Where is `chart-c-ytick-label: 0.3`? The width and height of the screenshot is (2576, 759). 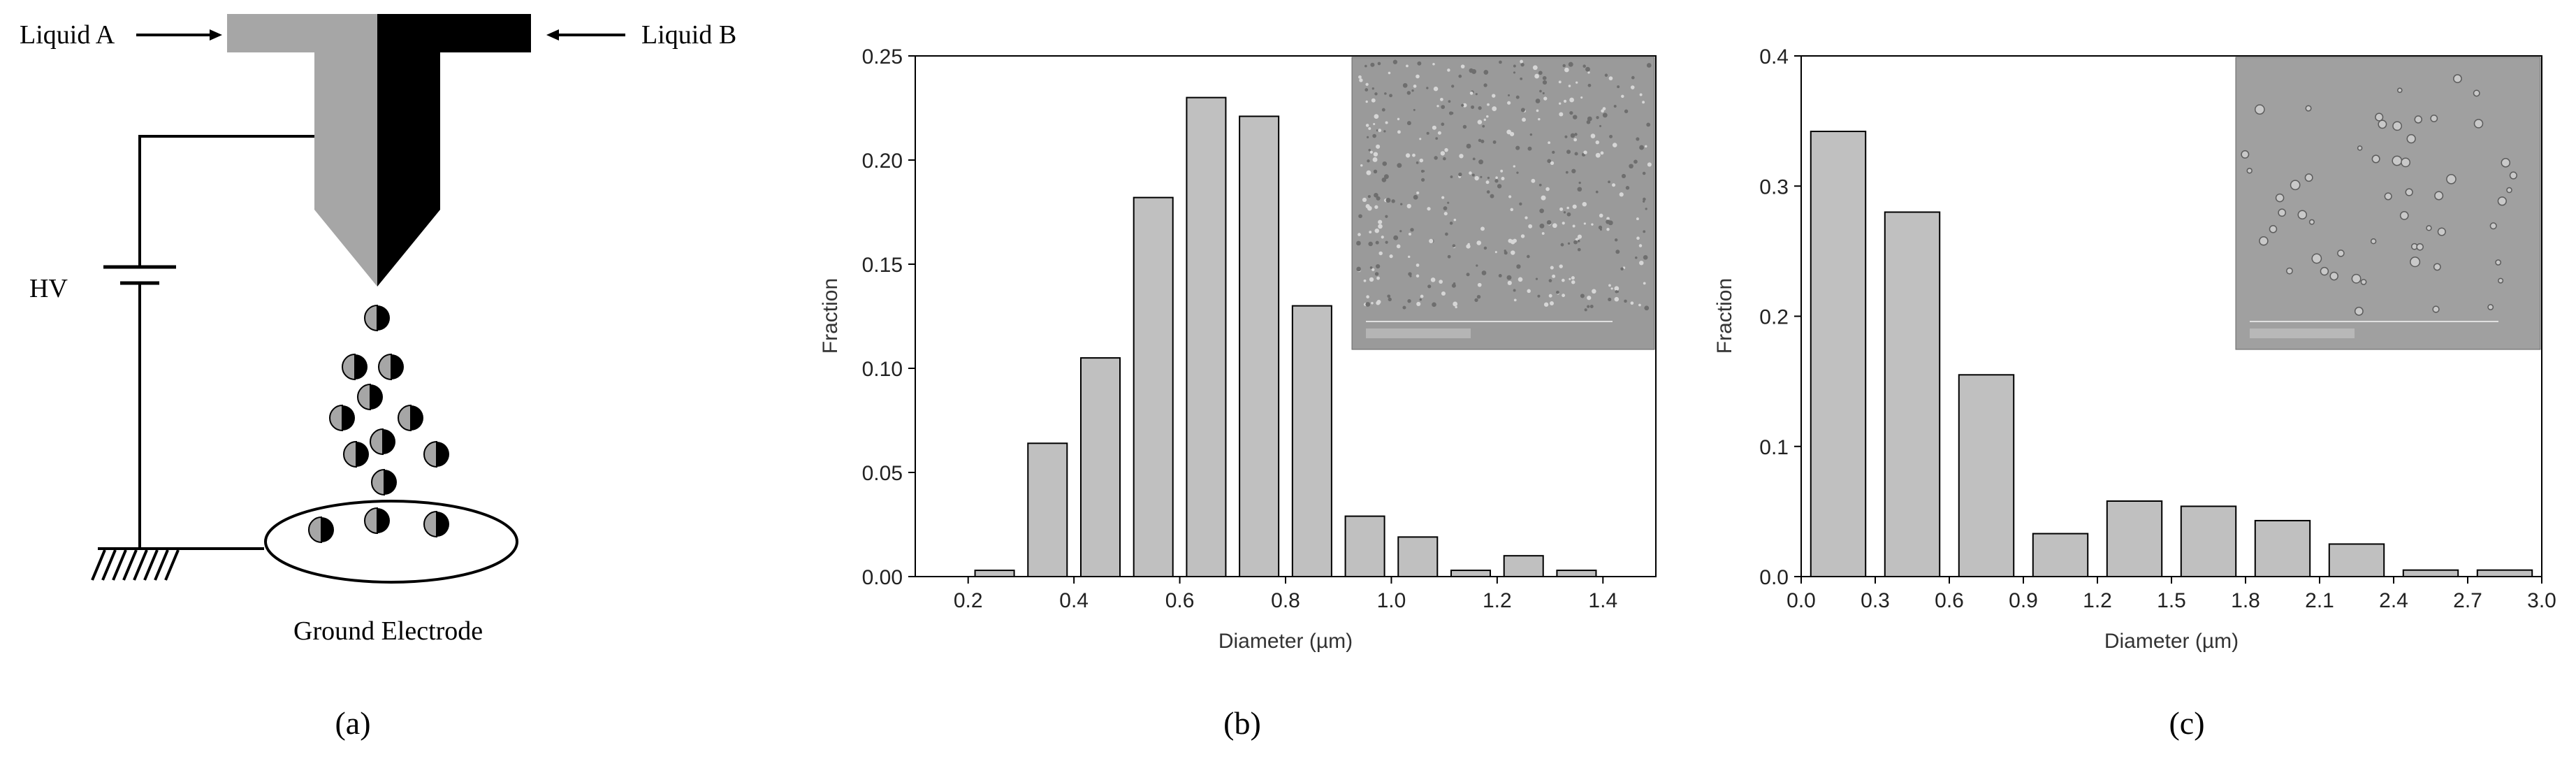
chart-c-ytick-label: 0.3 is located at coordinates (1774, 186).